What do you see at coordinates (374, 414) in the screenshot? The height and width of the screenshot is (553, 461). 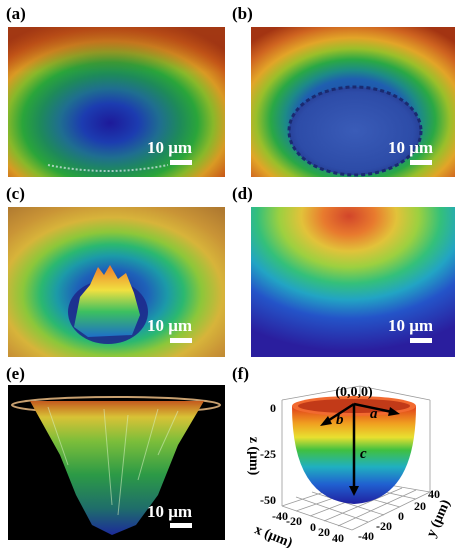 I see `var-a-label: a` at bounding box center [374, 414].